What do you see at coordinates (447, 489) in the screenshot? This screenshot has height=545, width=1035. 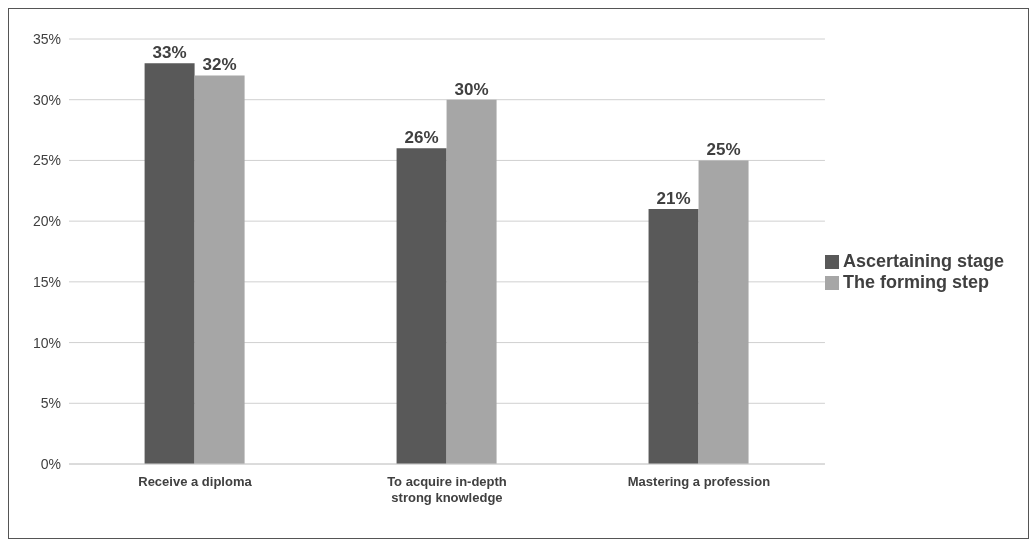 I see `x-tick-label: To acquire in-depth strong knowledge` at bounding box center [447, 489].